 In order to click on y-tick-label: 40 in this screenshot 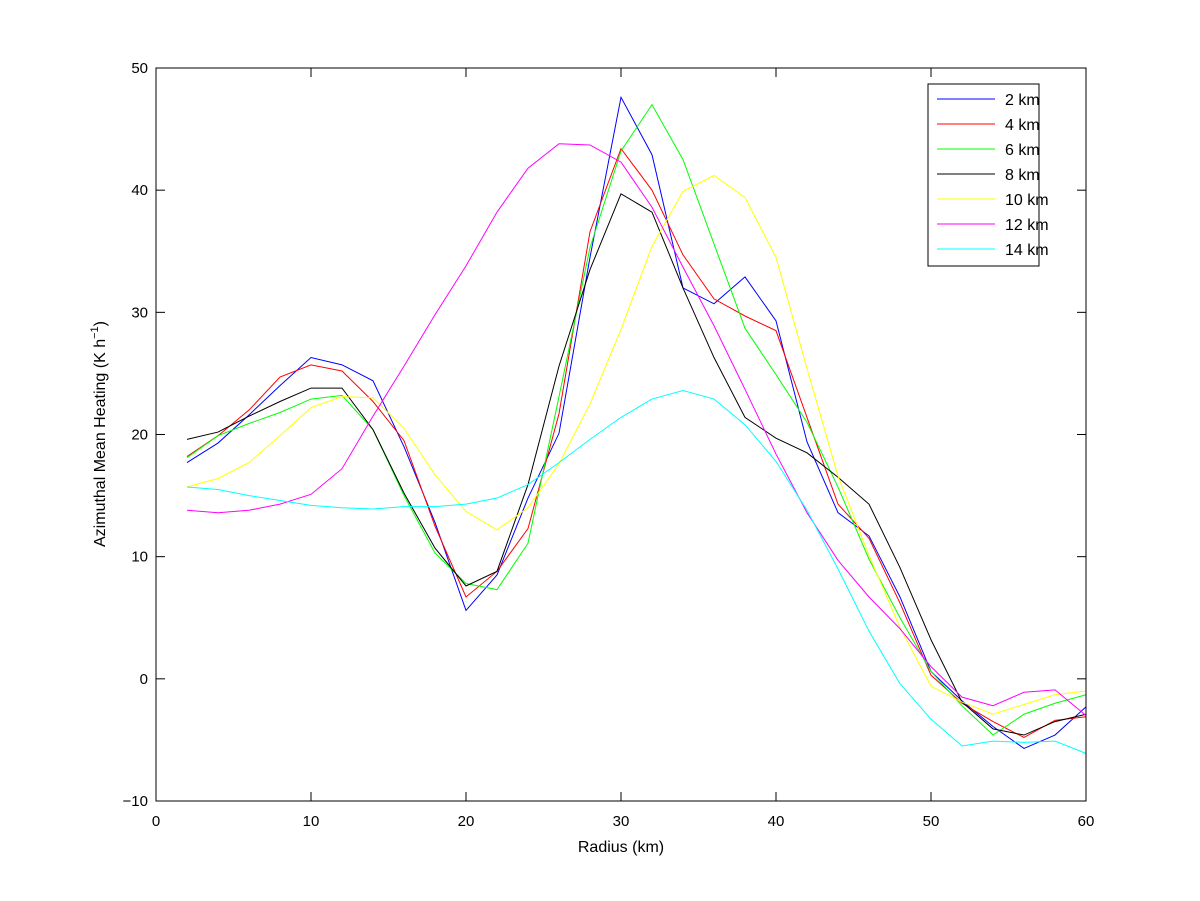, I will do `click(139, 190)`.